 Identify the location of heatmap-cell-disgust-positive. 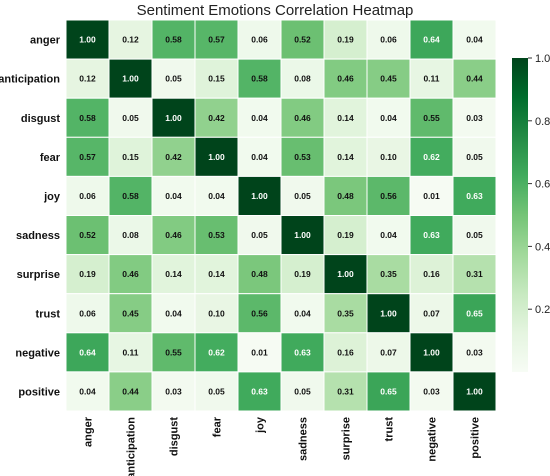
(474, 117).